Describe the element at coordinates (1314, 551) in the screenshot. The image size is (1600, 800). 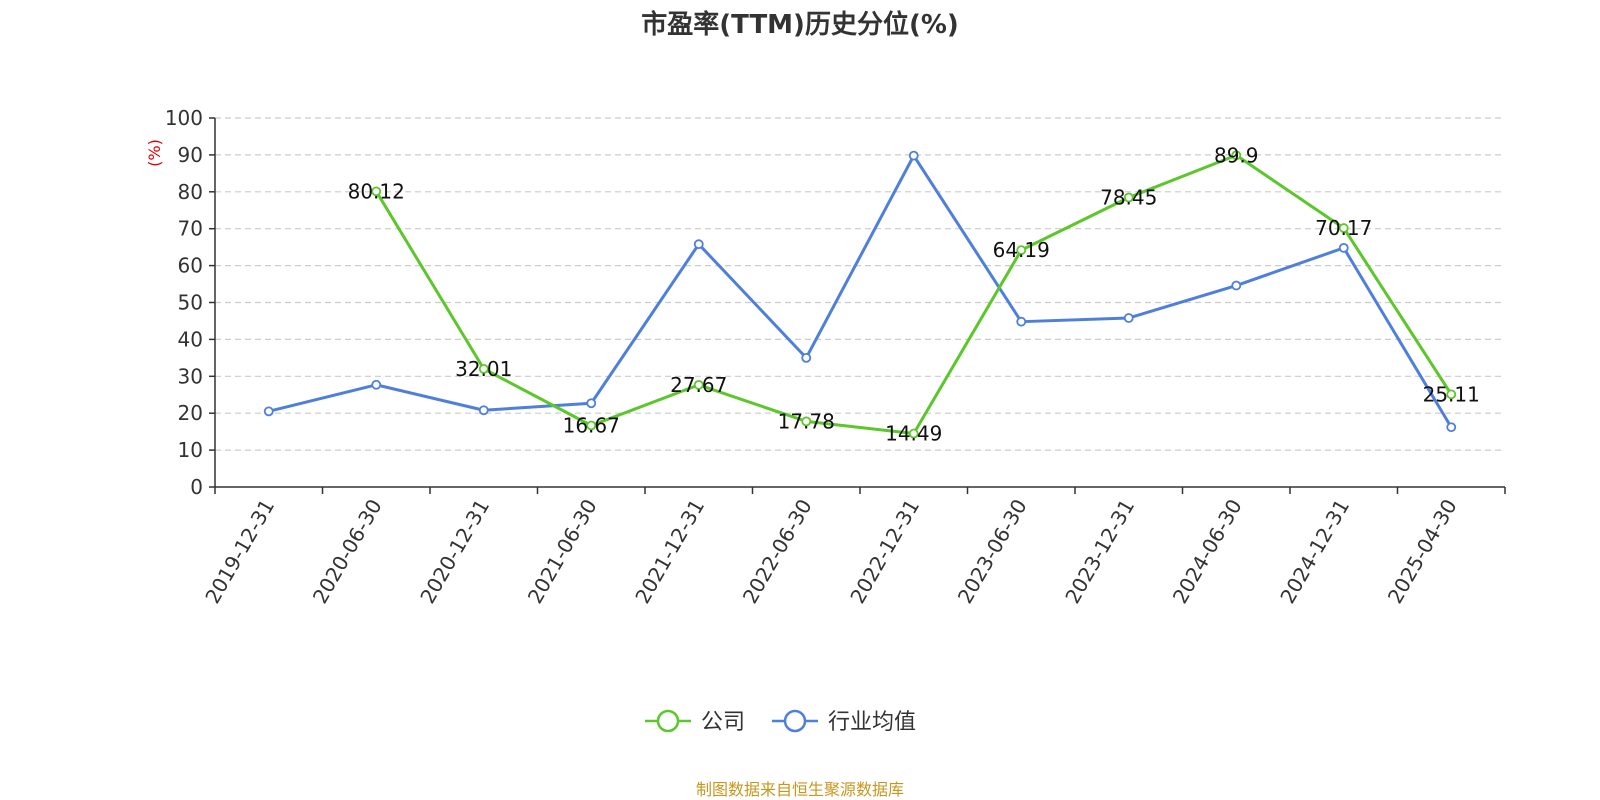
I see `x-tick-label: 2024-12-31` at that location.